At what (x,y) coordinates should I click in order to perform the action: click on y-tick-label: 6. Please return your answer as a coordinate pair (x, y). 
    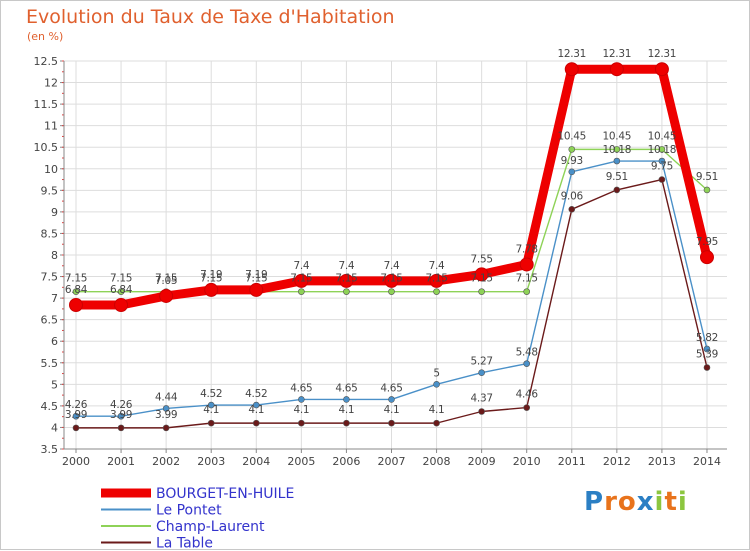
    Looking at the image, I should click on (54, 341).